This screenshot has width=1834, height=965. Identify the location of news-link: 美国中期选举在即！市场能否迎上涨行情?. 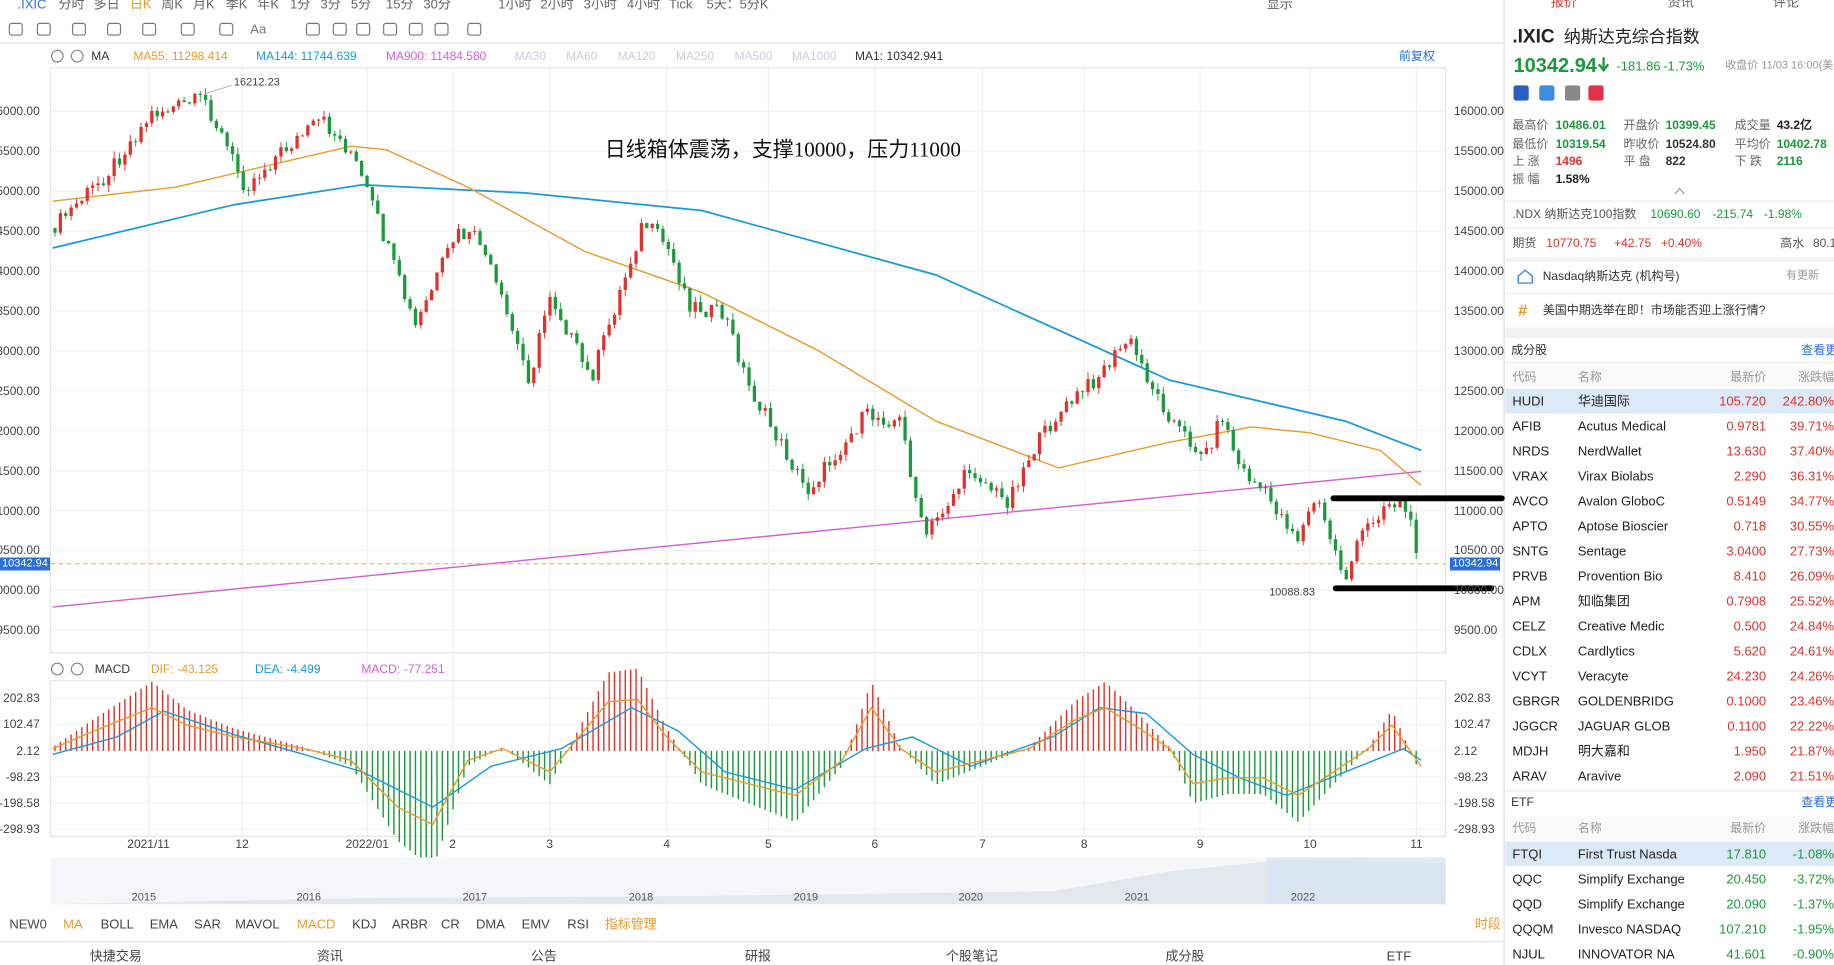
(1654, 309).